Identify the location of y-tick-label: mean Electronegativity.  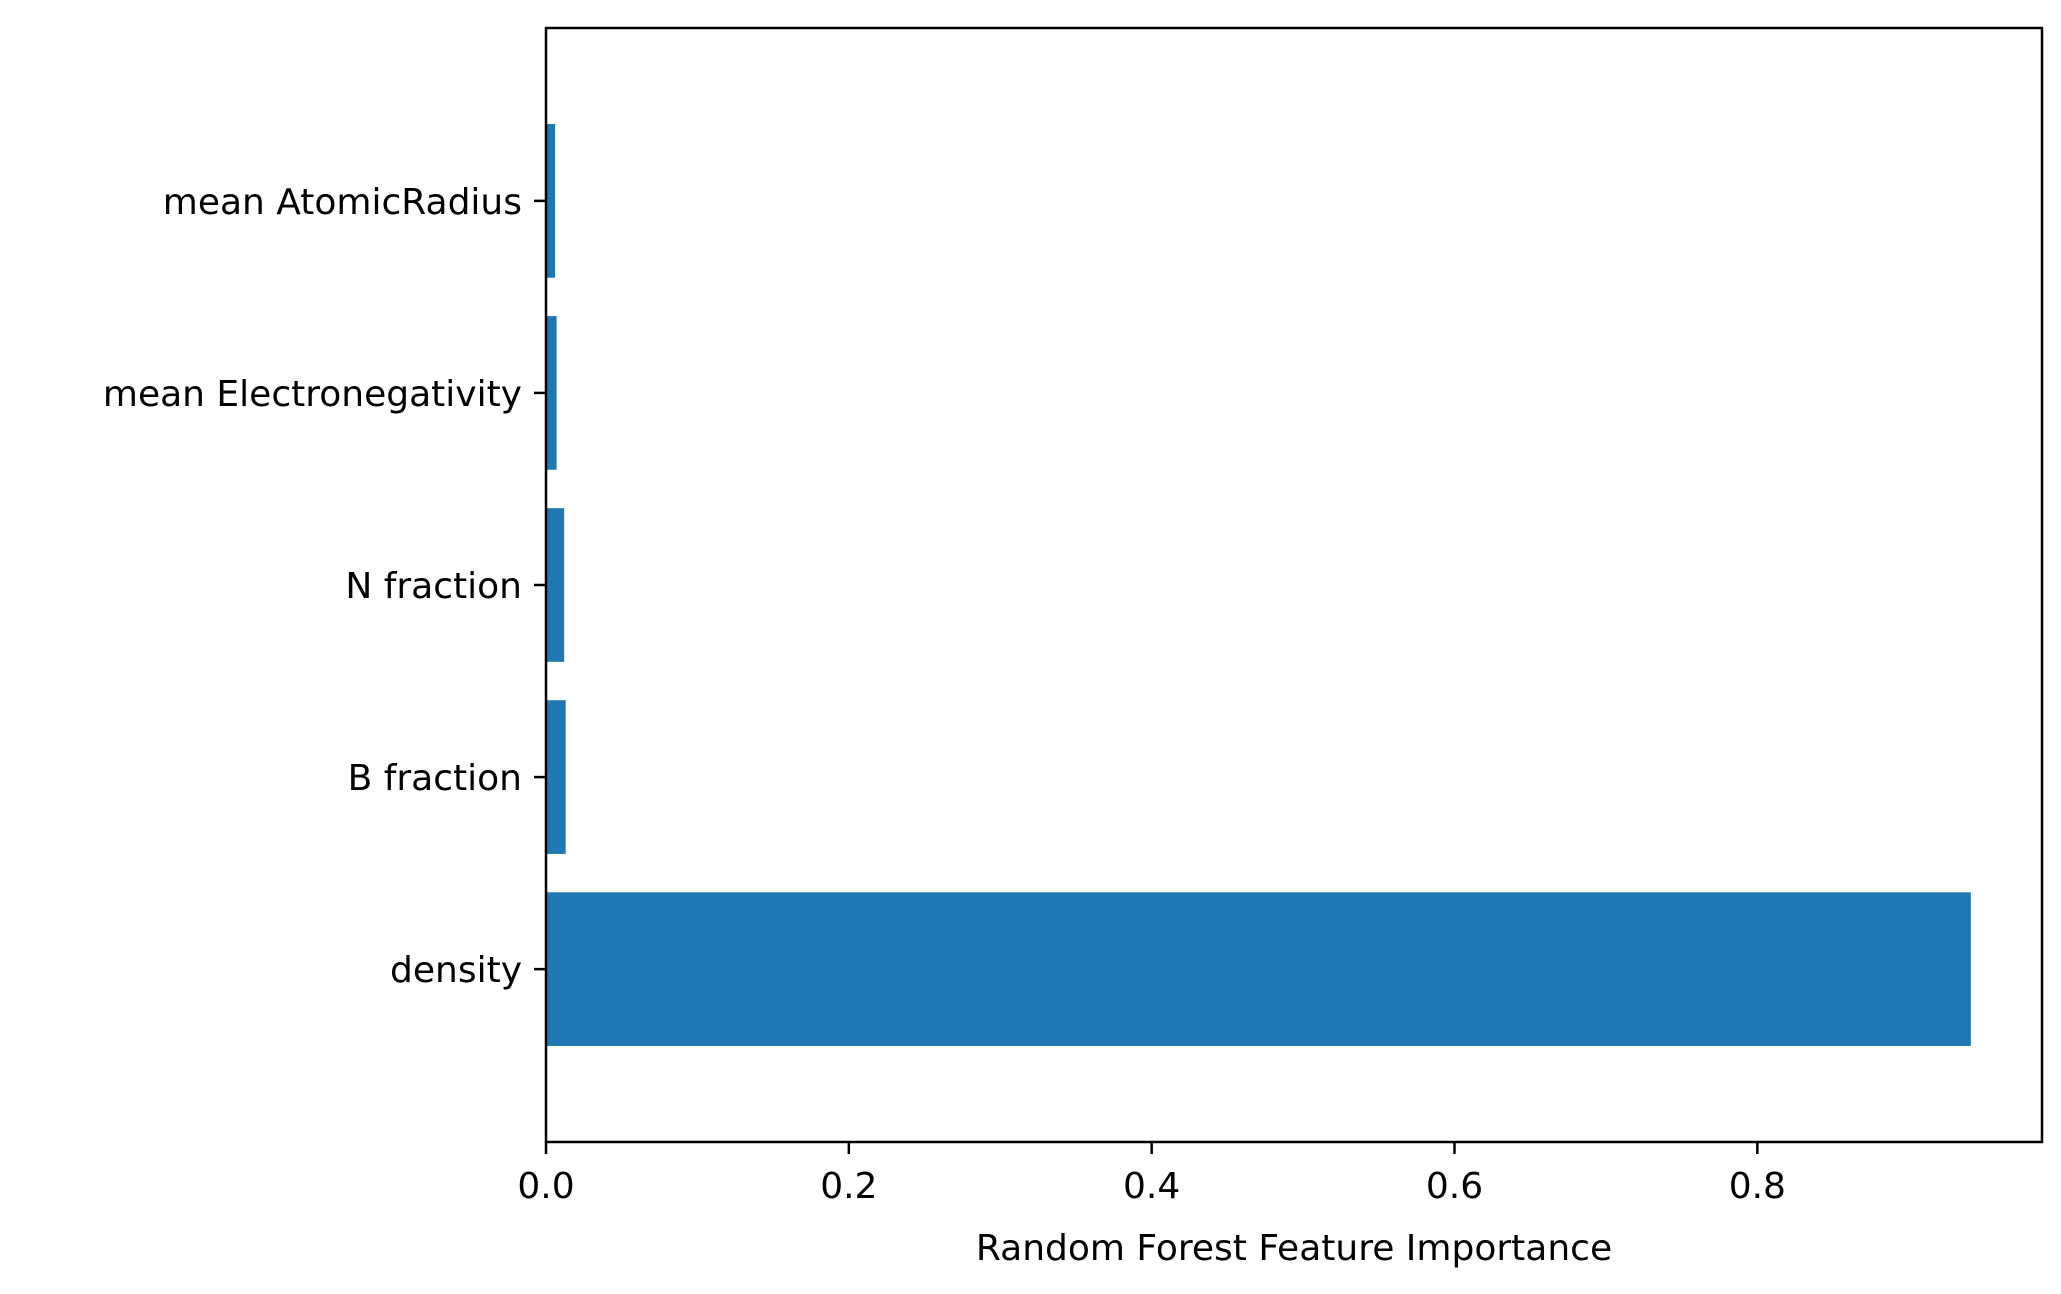
(312, 394).